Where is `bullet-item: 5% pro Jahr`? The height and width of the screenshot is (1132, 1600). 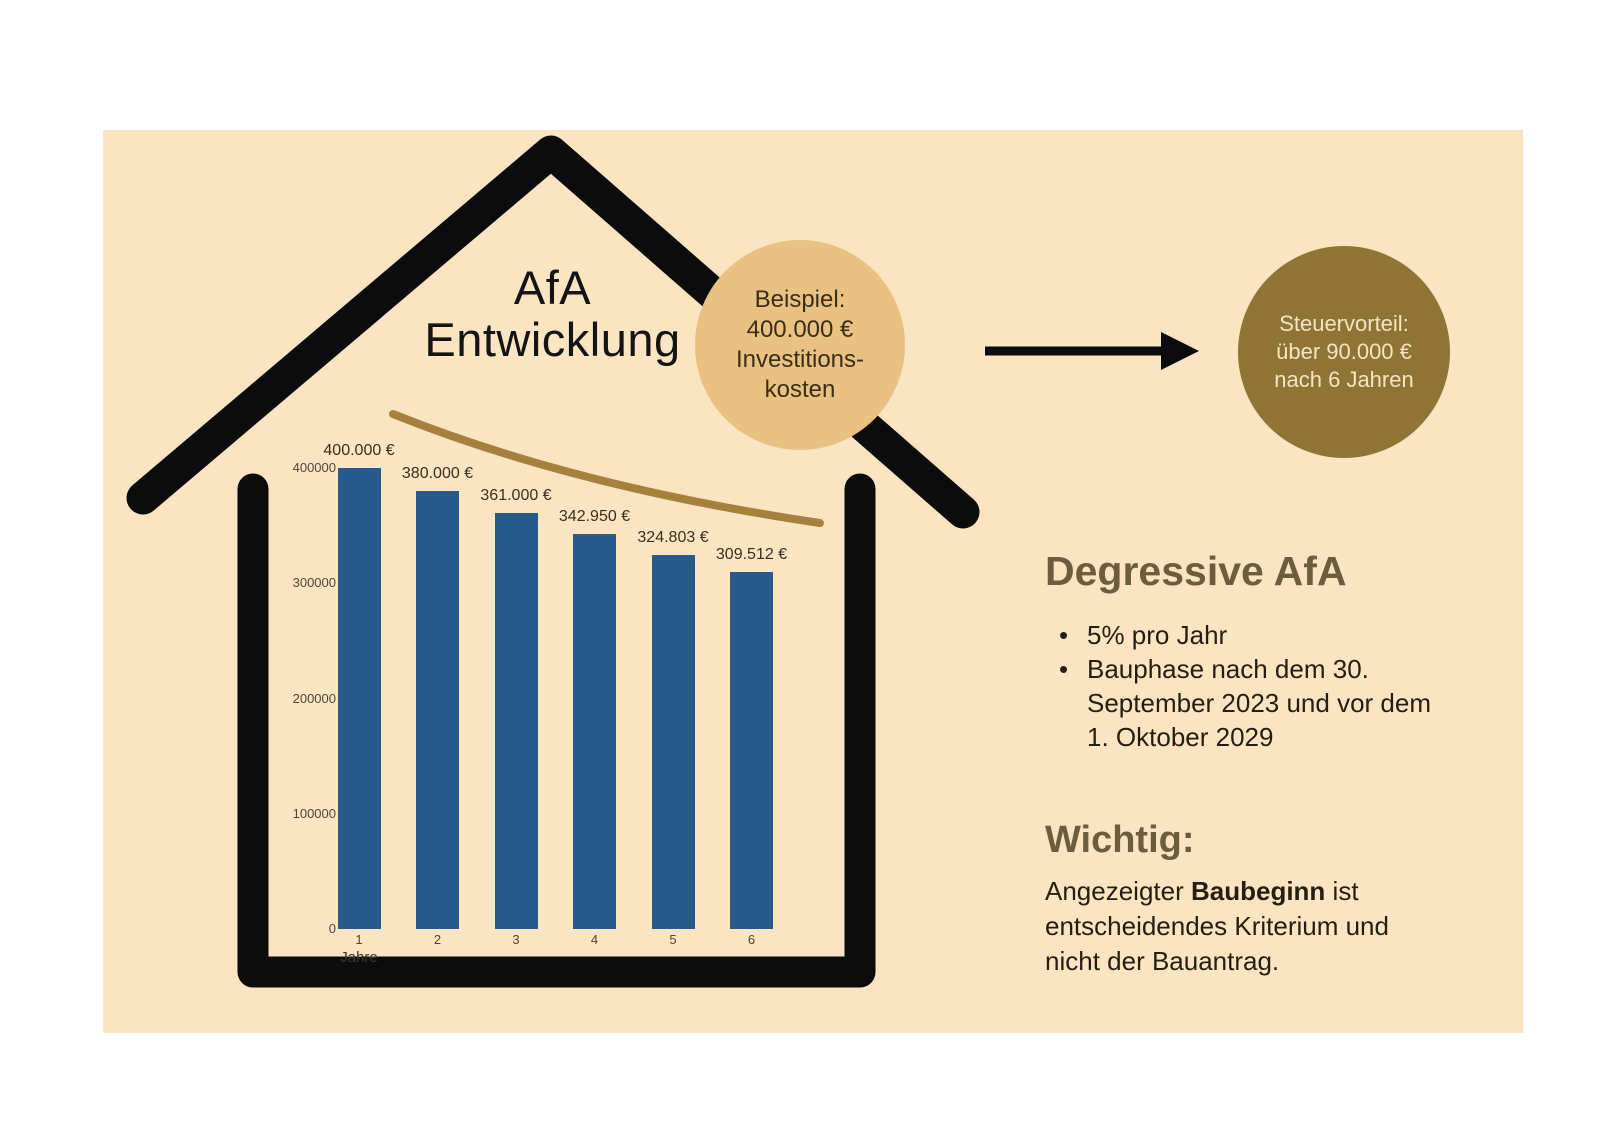 bullet-item: 5% pro Jahr is located at coordinates (1255, 635).